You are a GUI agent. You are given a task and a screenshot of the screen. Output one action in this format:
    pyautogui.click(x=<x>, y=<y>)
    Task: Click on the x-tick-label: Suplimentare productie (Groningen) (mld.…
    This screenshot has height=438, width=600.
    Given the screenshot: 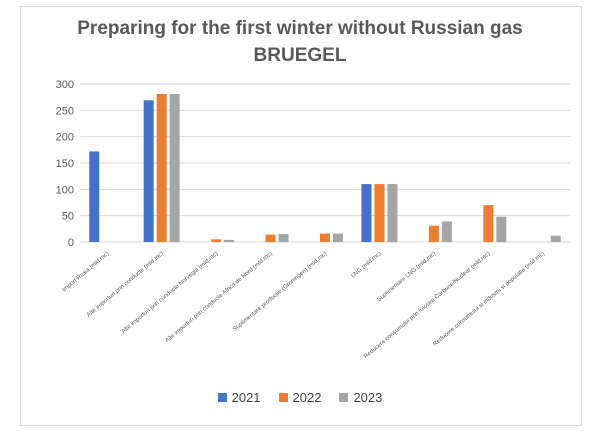 What is the action you would take?
    pyautogui.click(x=280, y=292)
    